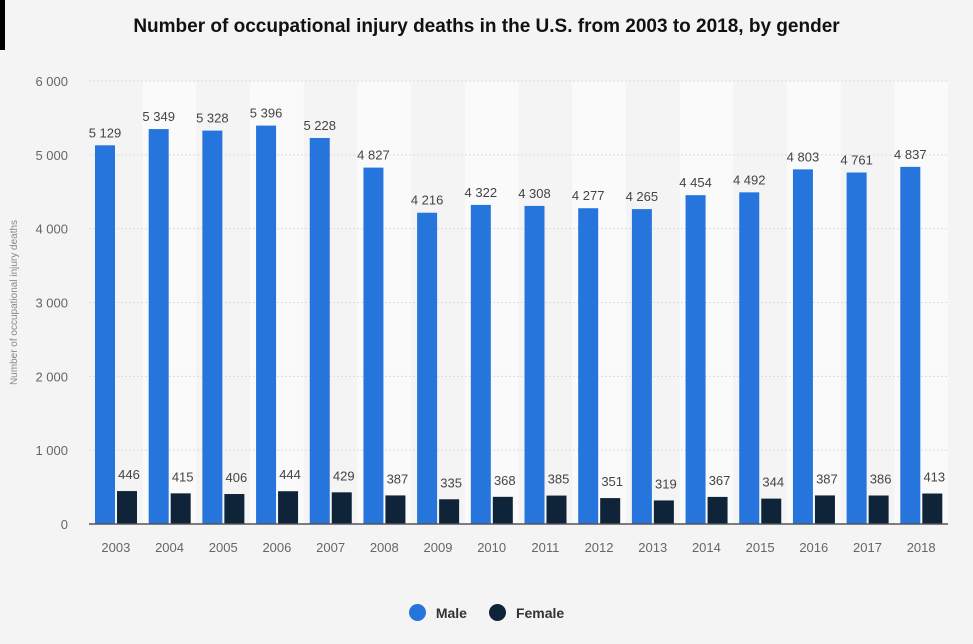 The width and height of the screenshot is (973, 644). Describe the element at coordinates (384, 547) in the screenshot. I see `x-tick-label: 2008` at that location.